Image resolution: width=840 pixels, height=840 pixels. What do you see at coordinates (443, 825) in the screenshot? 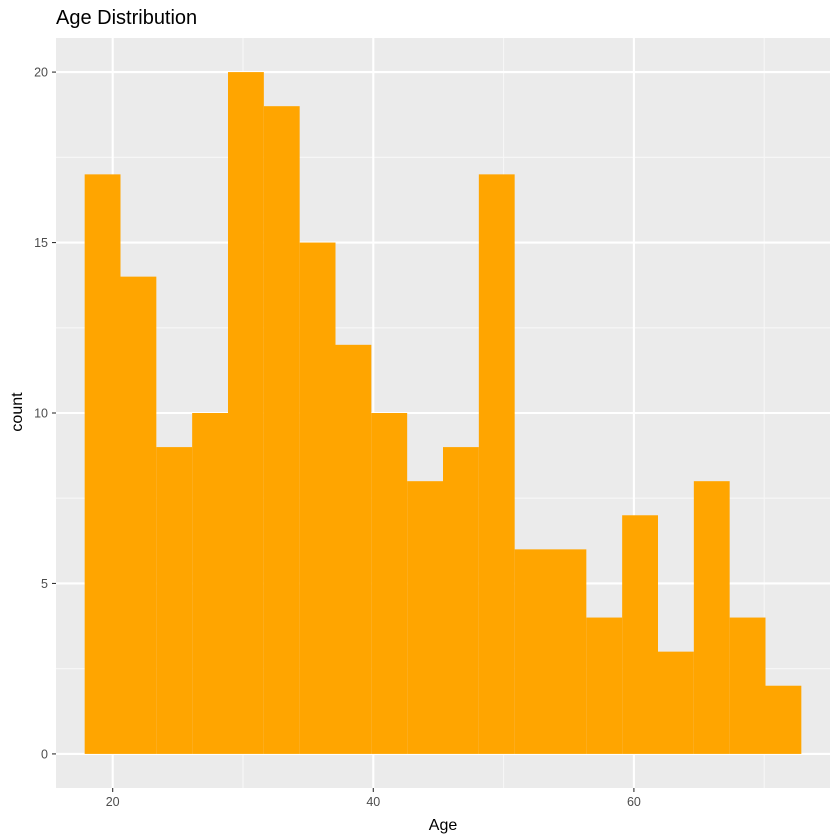
I see `x-axis-label: Age` at bounding box center [443, 825].